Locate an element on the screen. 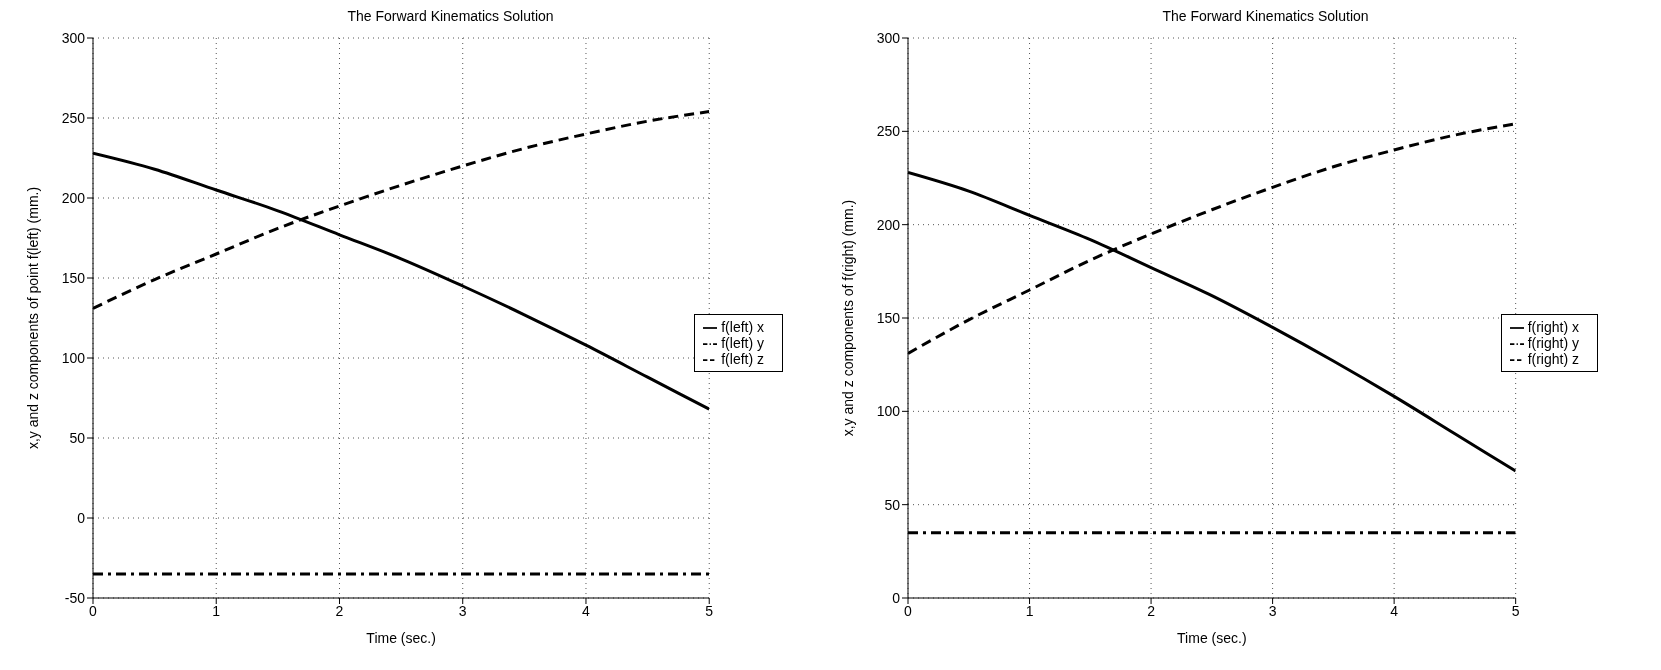 Image resolution: width=1661 pixels, height=670 pixels. legend-label: f(left) y is located at coordinates (742, 342).